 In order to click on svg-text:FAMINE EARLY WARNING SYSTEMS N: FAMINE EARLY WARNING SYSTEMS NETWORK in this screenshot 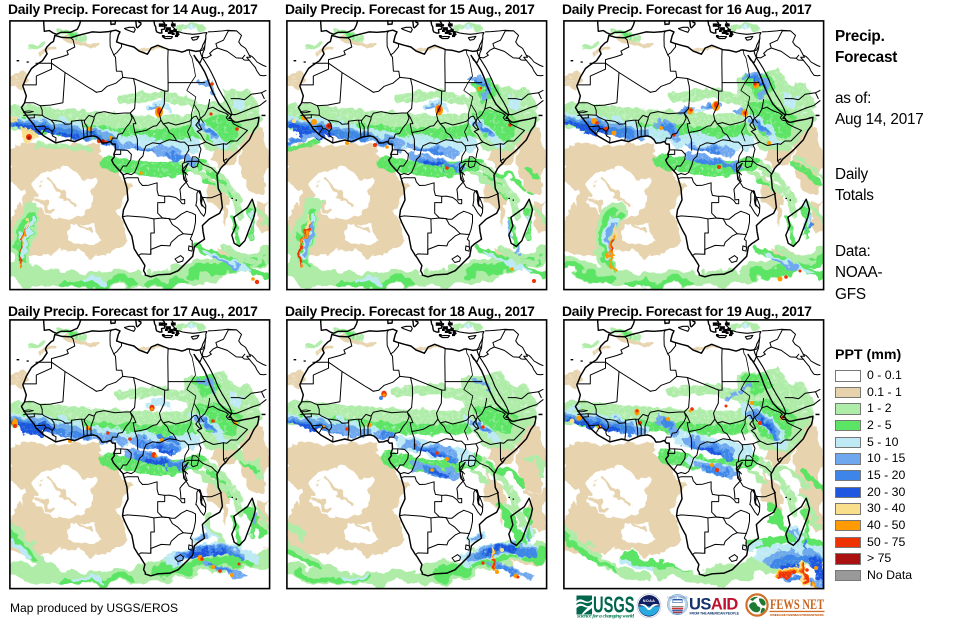, I will do `click(797, 615)`.